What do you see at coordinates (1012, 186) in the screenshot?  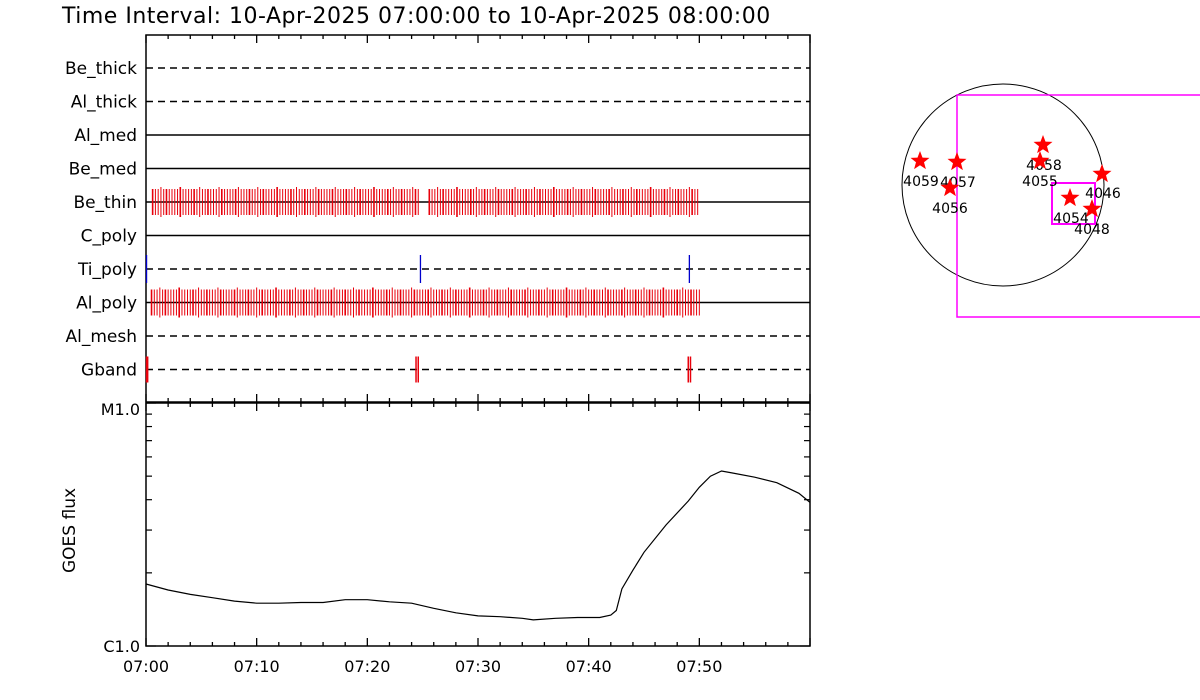 I see `active-regions: 40594057405640584055404640544048` at bounding box center [1012, 186].